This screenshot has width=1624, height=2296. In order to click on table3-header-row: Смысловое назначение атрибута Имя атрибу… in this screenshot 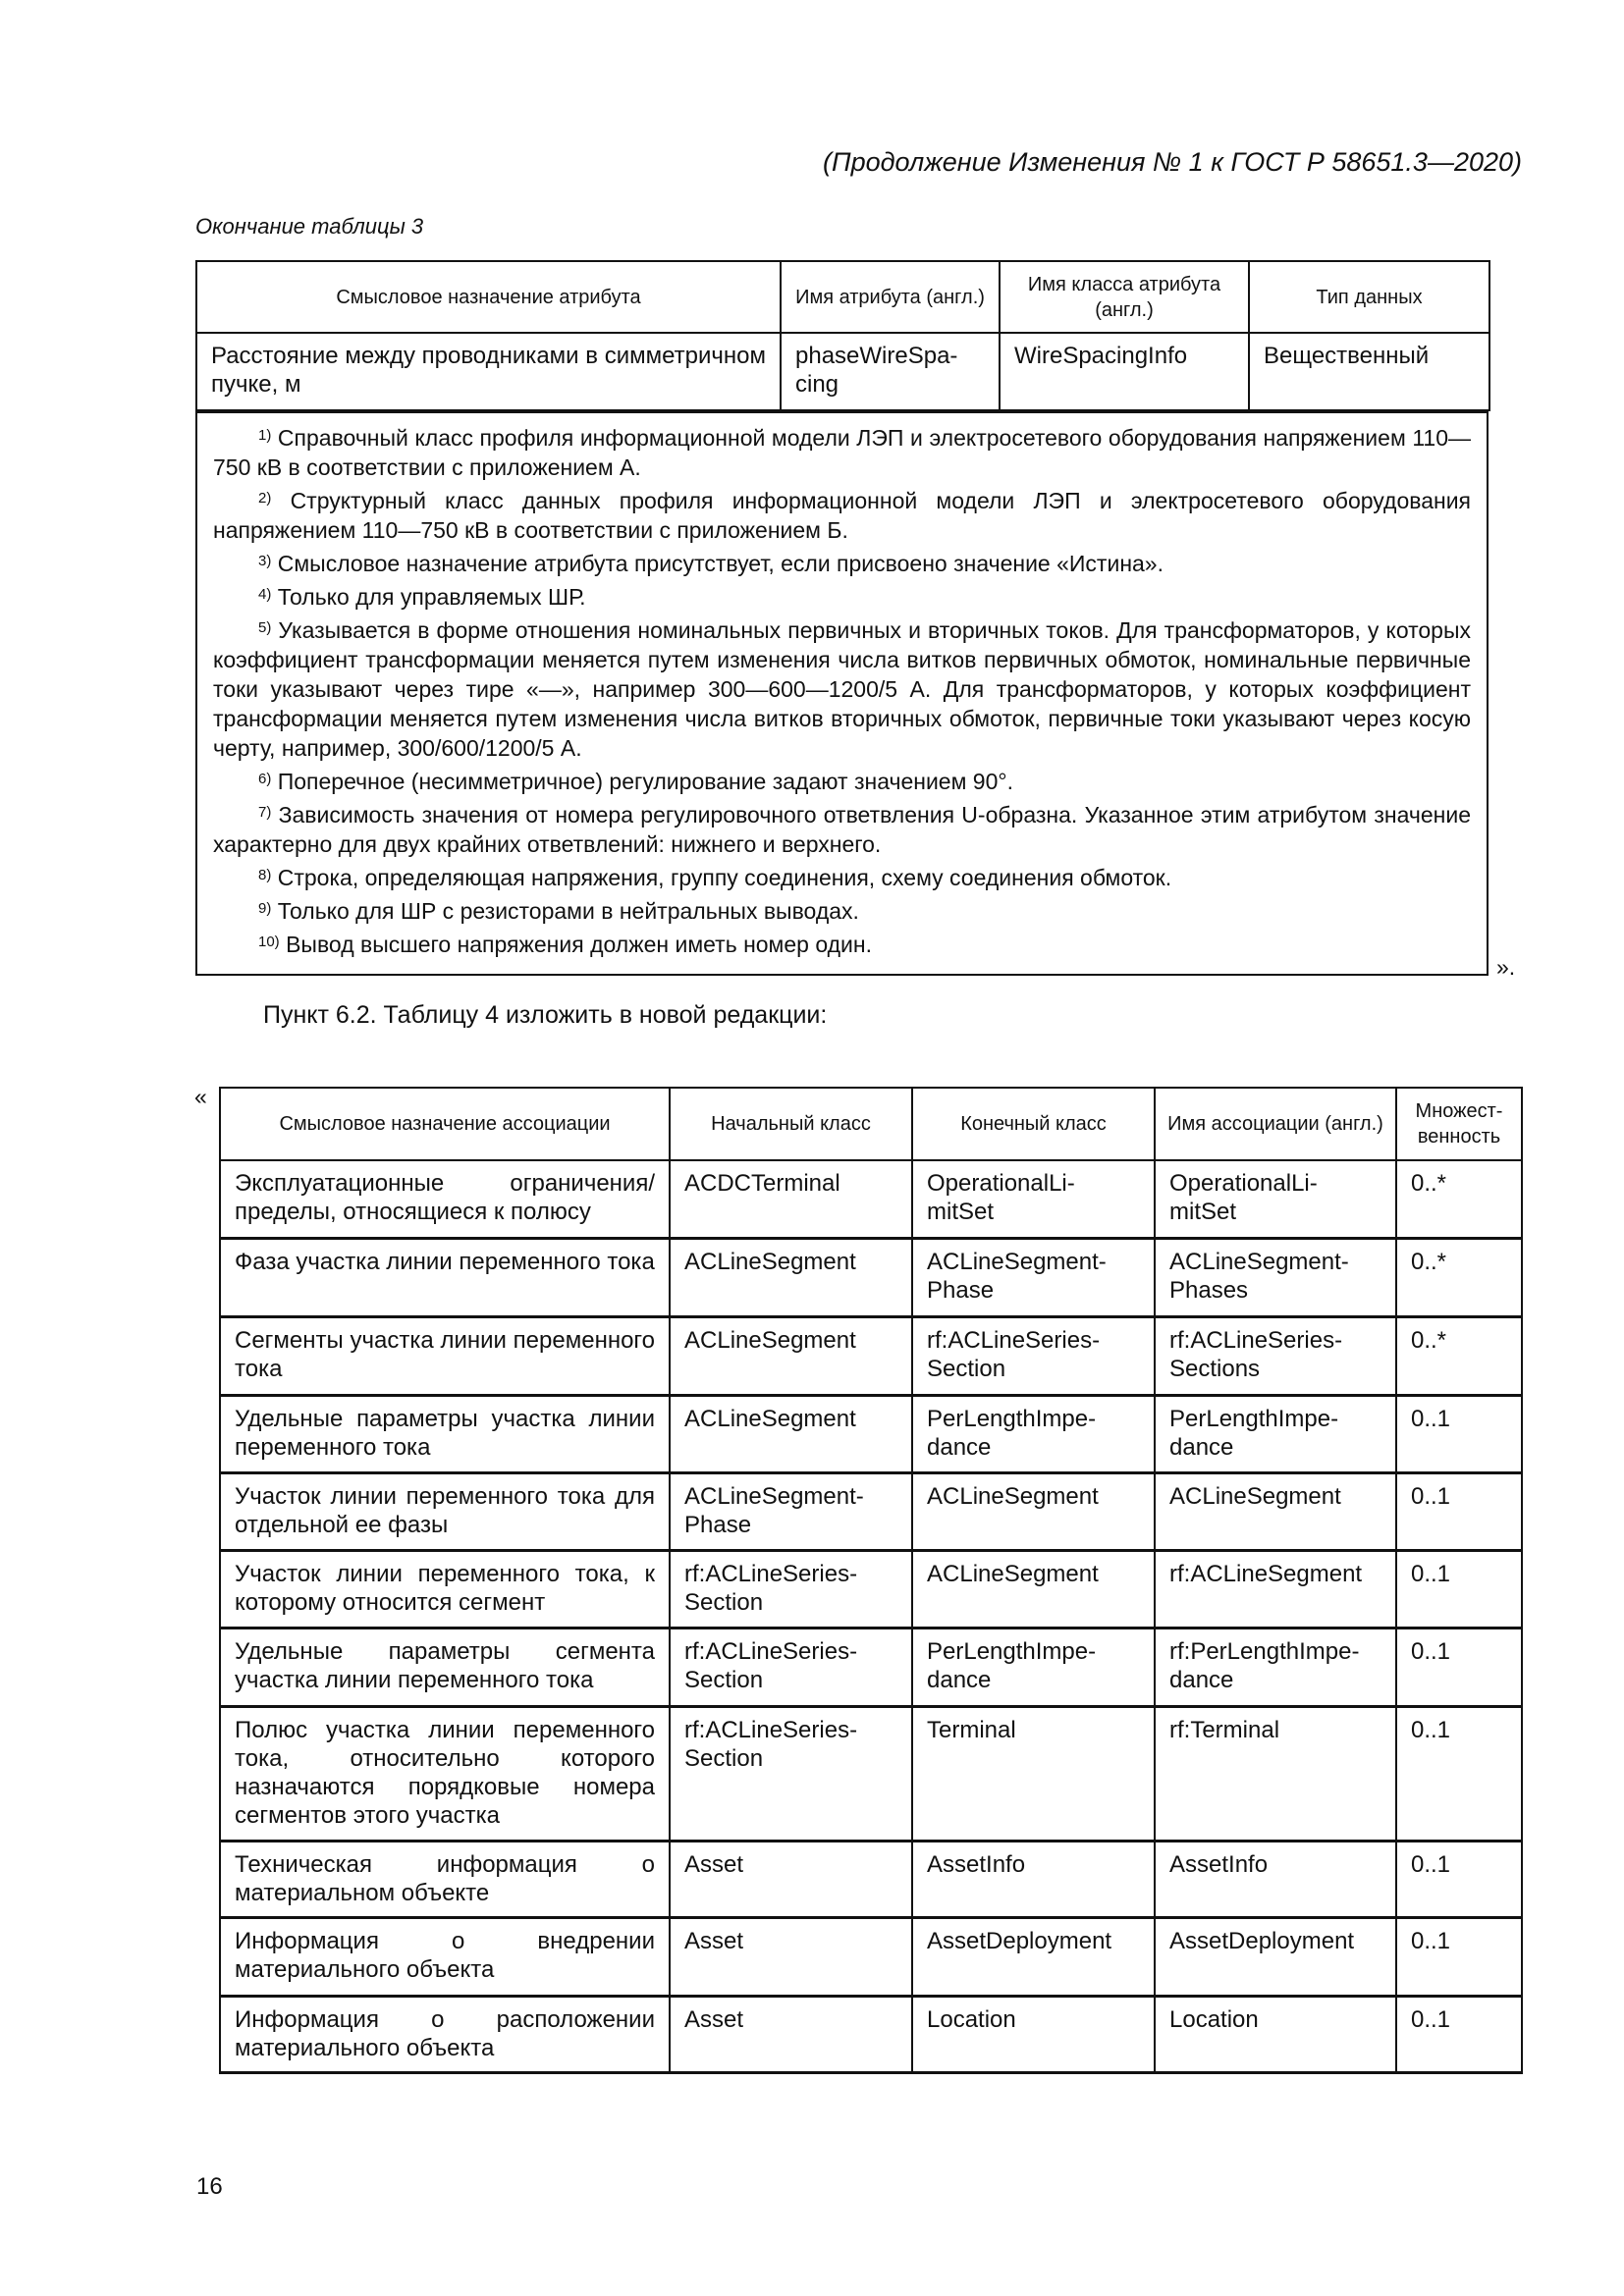, I will do `click(842, 297)`.